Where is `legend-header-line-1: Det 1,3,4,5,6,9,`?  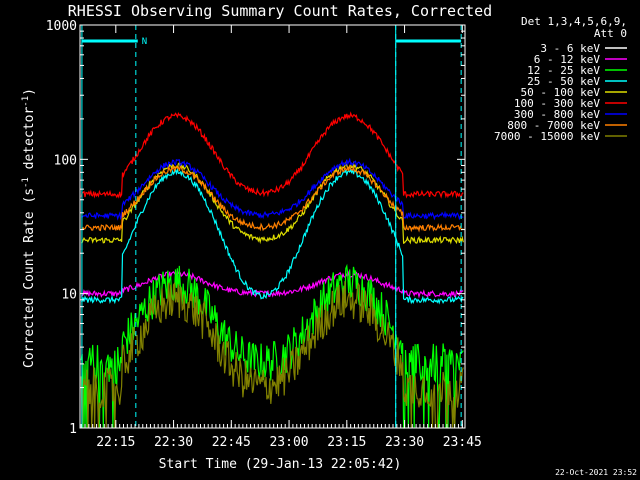 legend-header-line-1: Det 1,3,4,5,6,9, is located at coordinates (574, 21).